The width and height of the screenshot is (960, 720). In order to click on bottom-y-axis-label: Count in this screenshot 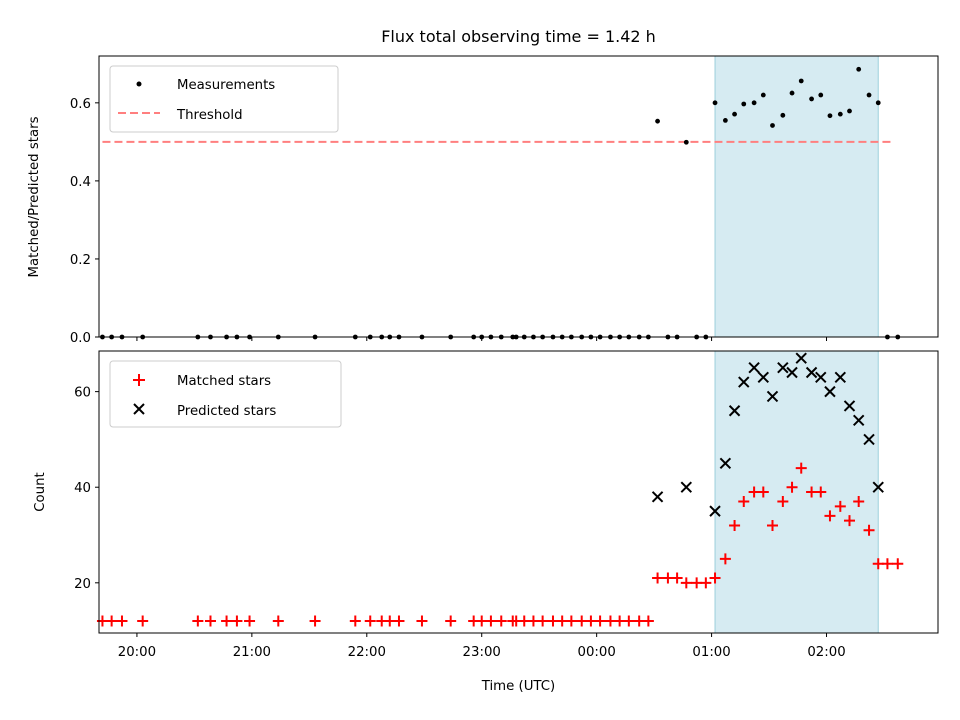, I will do `click(40, 492)`.